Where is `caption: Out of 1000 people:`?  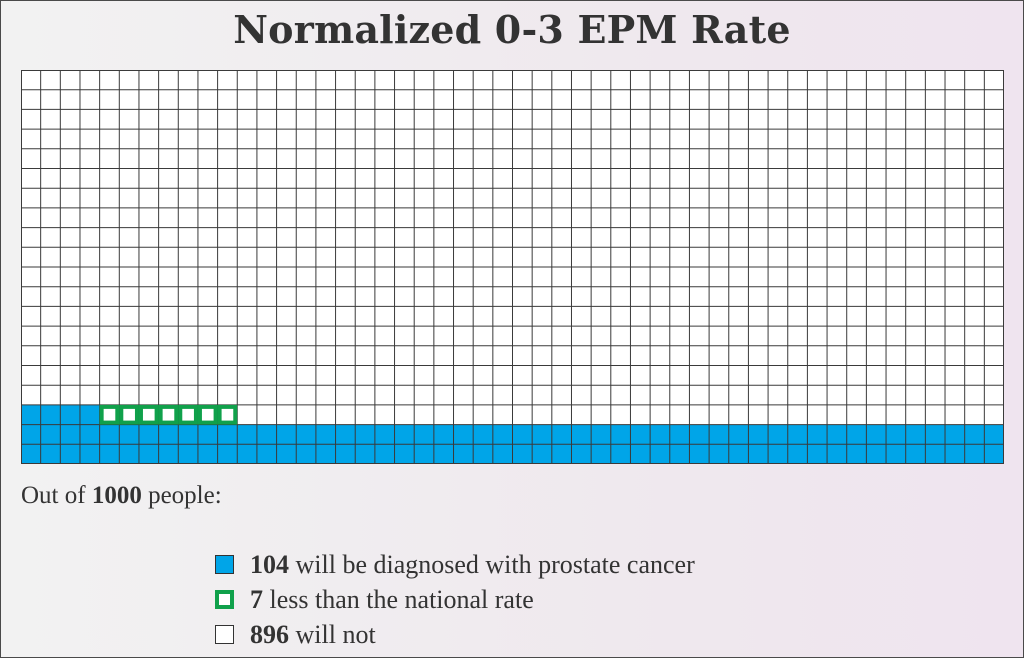 caption: Out of 1000 people: is located at coordinates (121, 496).